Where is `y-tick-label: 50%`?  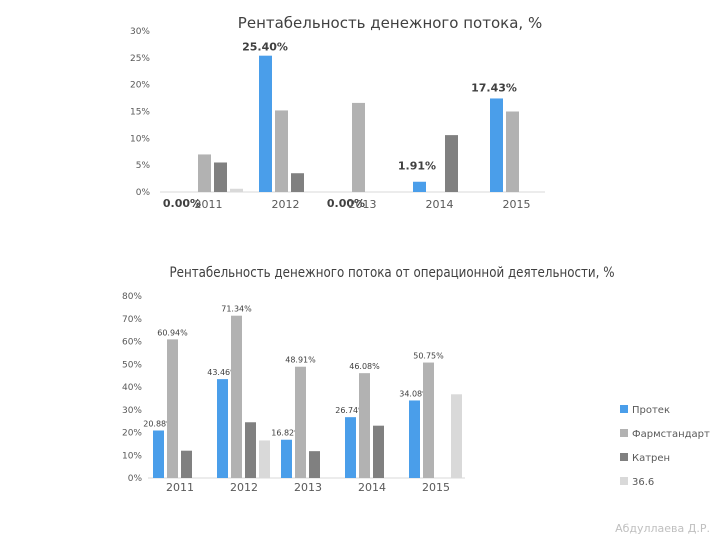
y-tick-label: 50% is located at coordinates (132, 365).